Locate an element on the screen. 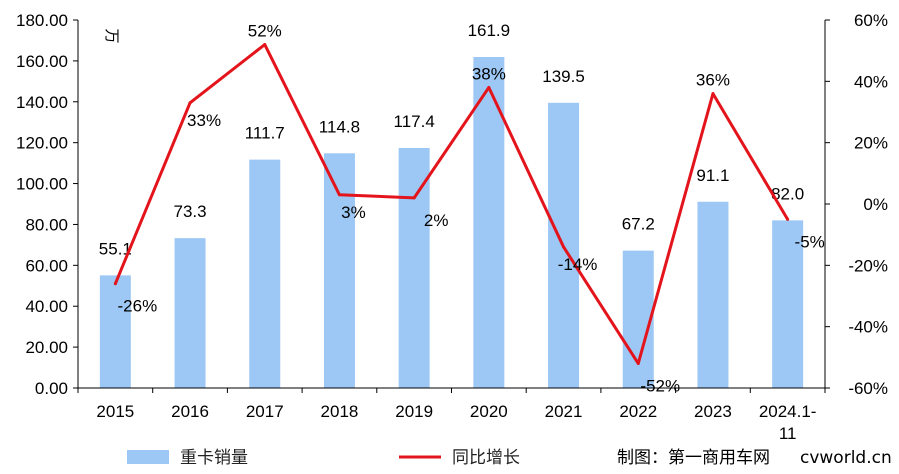 The height and width of the screenshot is (474, 899). x-tick-label: 2021 is located at coordinates (564, 411).